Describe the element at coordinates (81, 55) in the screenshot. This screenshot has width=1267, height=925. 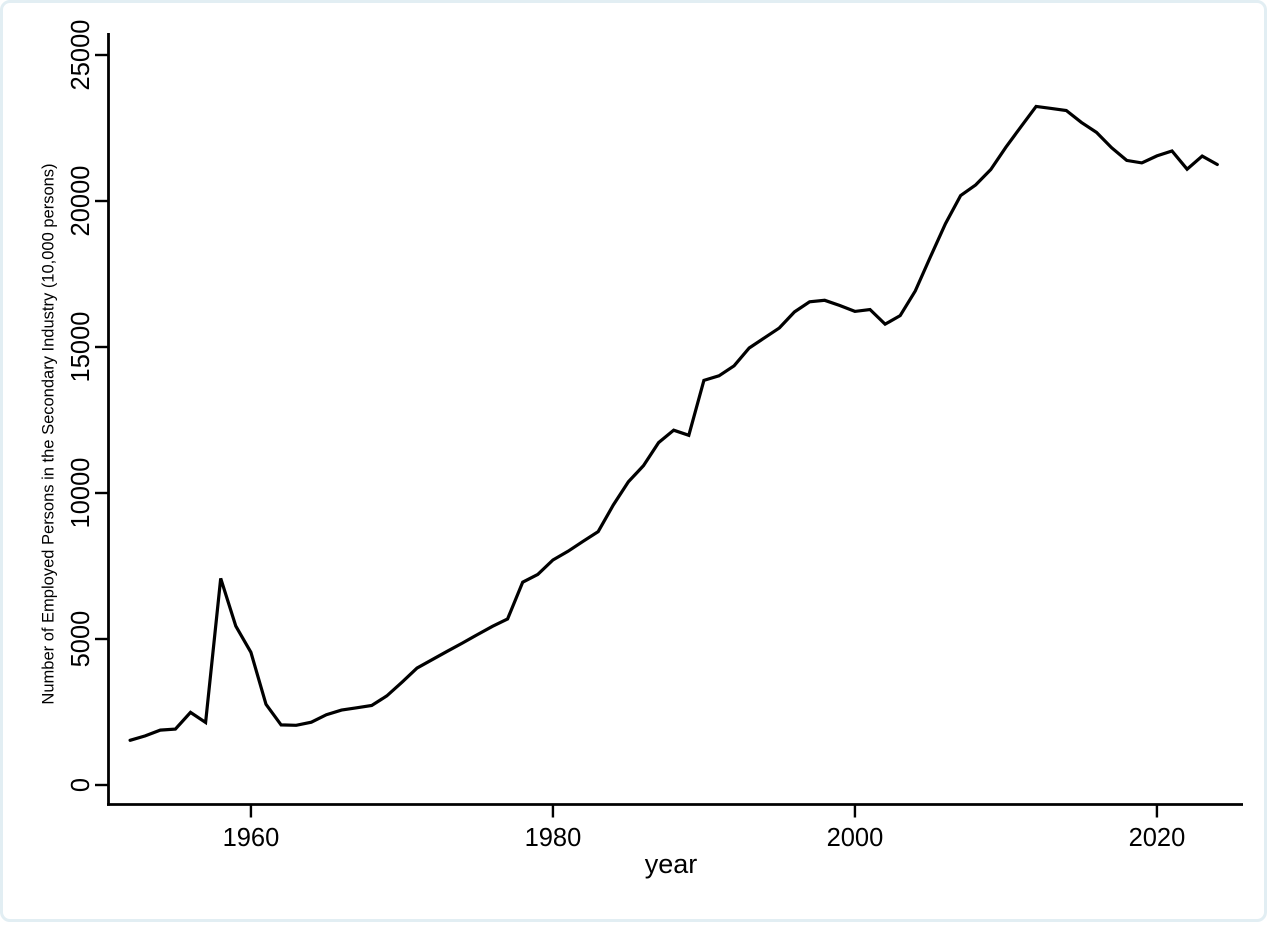
I see `y-tick-label: 25000` at that location.